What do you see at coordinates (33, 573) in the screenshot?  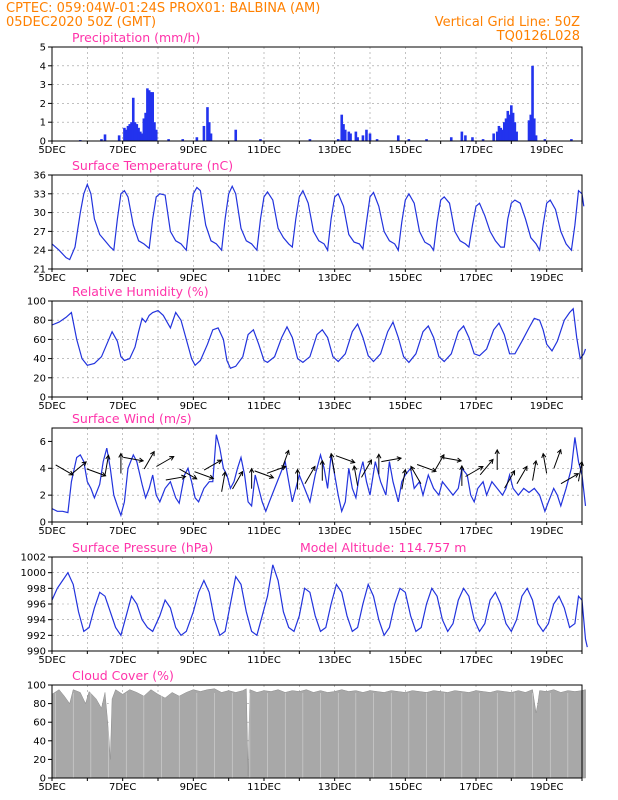 I see `y-tick-label: 1000` at bounding box center [33, 573].